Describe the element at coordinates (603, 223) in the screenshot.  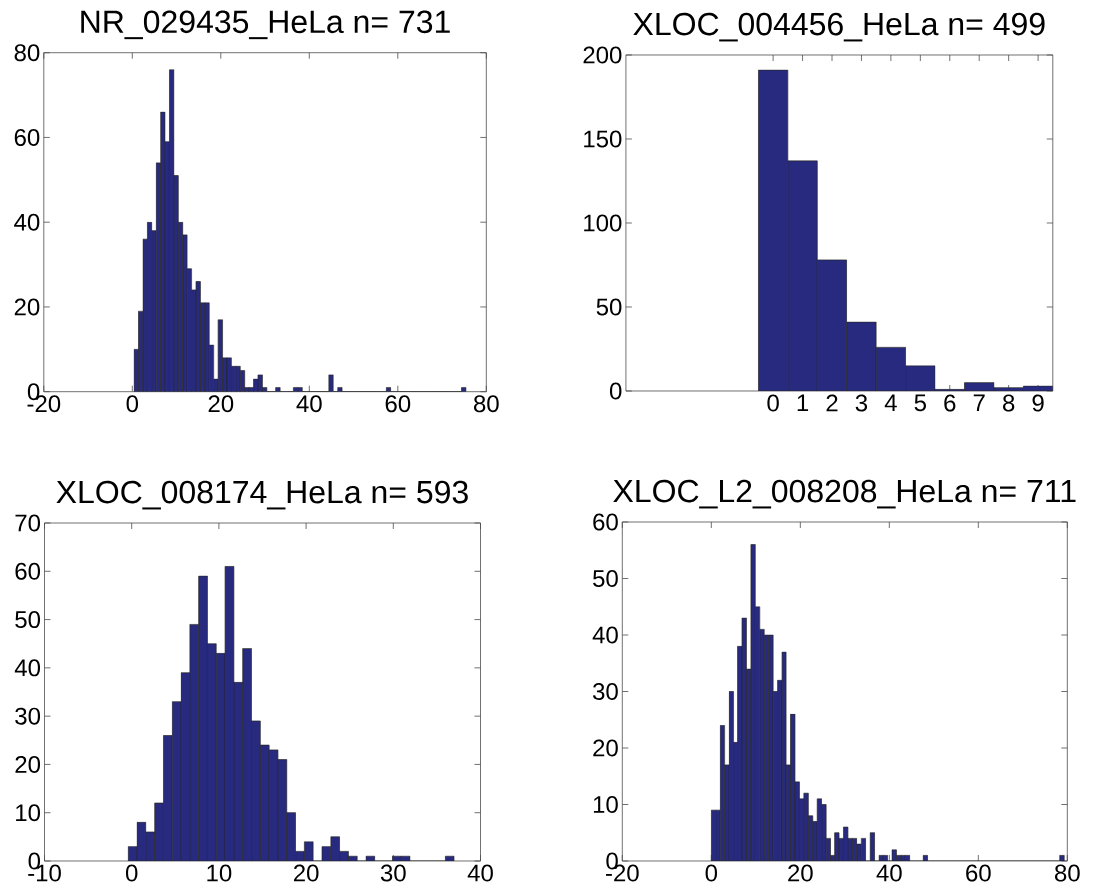
I see `y-tick-label: 100` at that location.